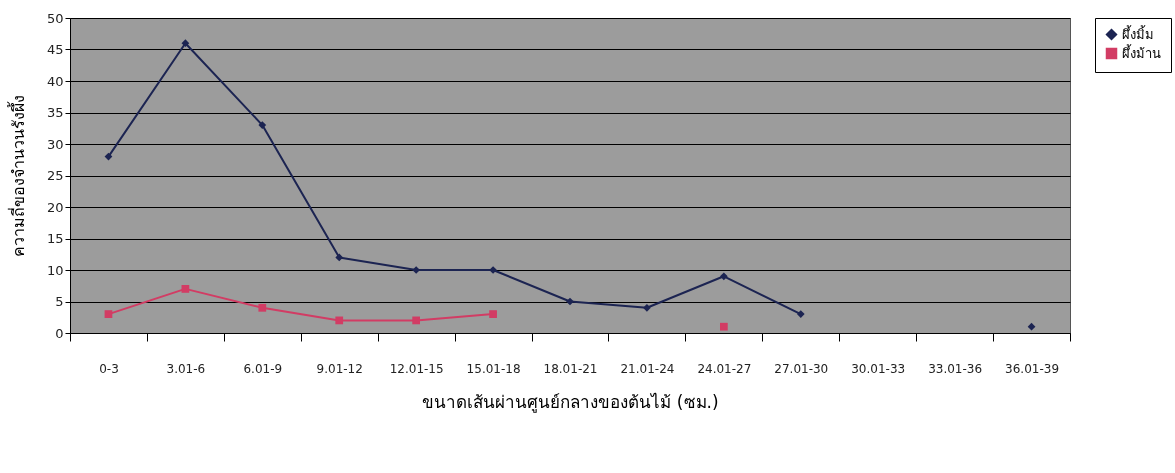 The height and width of the screenshot is (473, 1175). What do you see at coordinates (1032, 368) in the screenshot?
I see `x-tick-label: 36.01-39` at bounding box center [1032, 368].